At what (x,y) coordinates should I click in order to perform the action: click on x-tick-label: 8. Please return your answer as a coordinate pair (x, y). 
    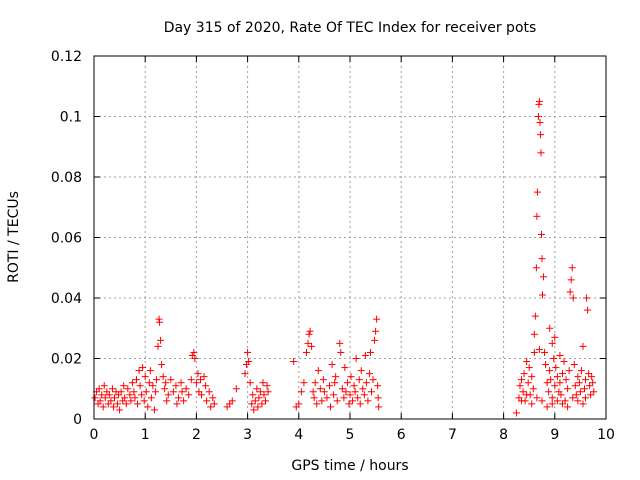
    Looking at the image, I should click on (503, 435).